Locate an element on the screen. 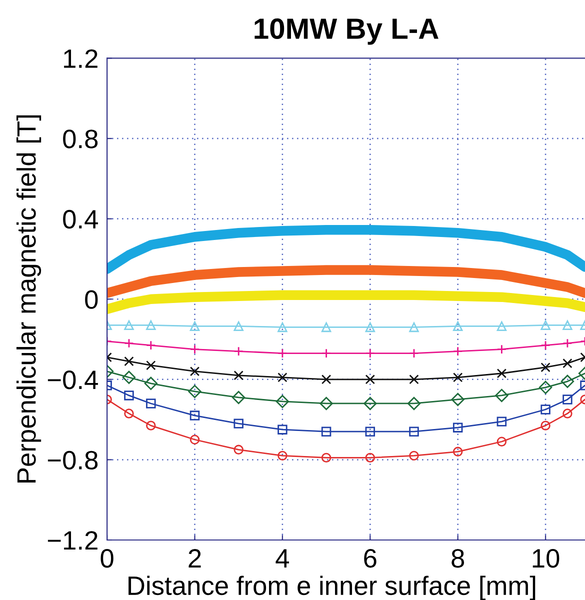 Image resolution: width=585 pixels, height=600 pixels. x-tick-label: 4 is located at coordinates (283, 558).